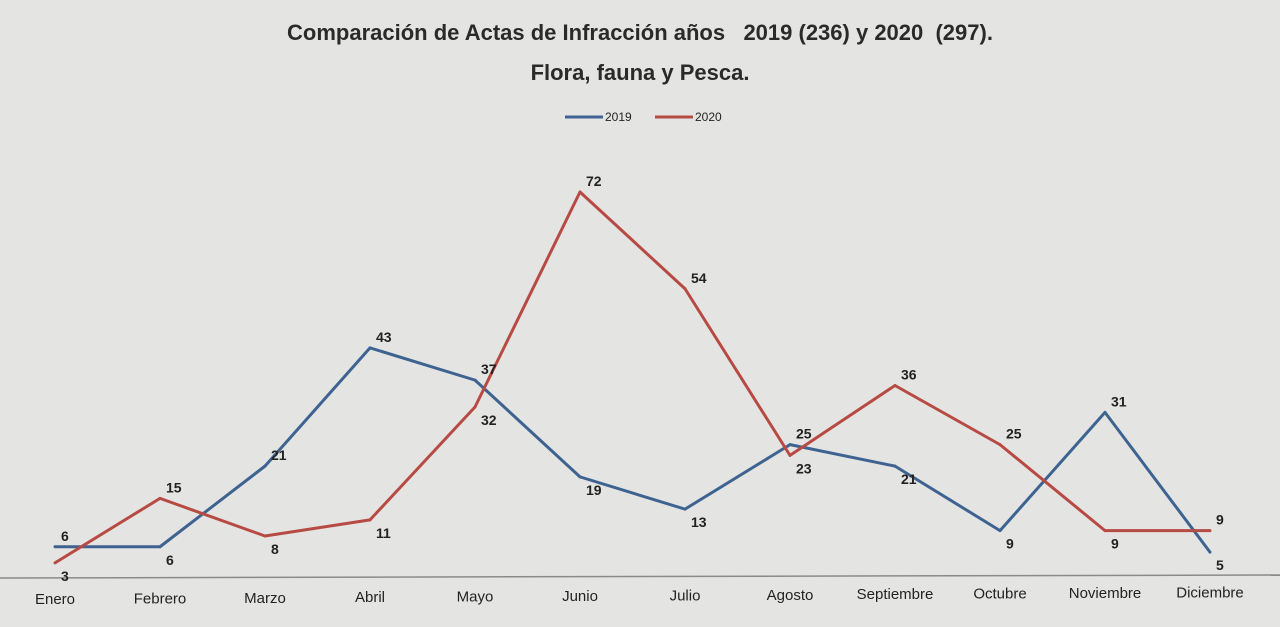 The image size is (1280, 627). Describe the element at coordinates (685, 595) in the screenshot. I see `x-tick-label: Julio` at that location.